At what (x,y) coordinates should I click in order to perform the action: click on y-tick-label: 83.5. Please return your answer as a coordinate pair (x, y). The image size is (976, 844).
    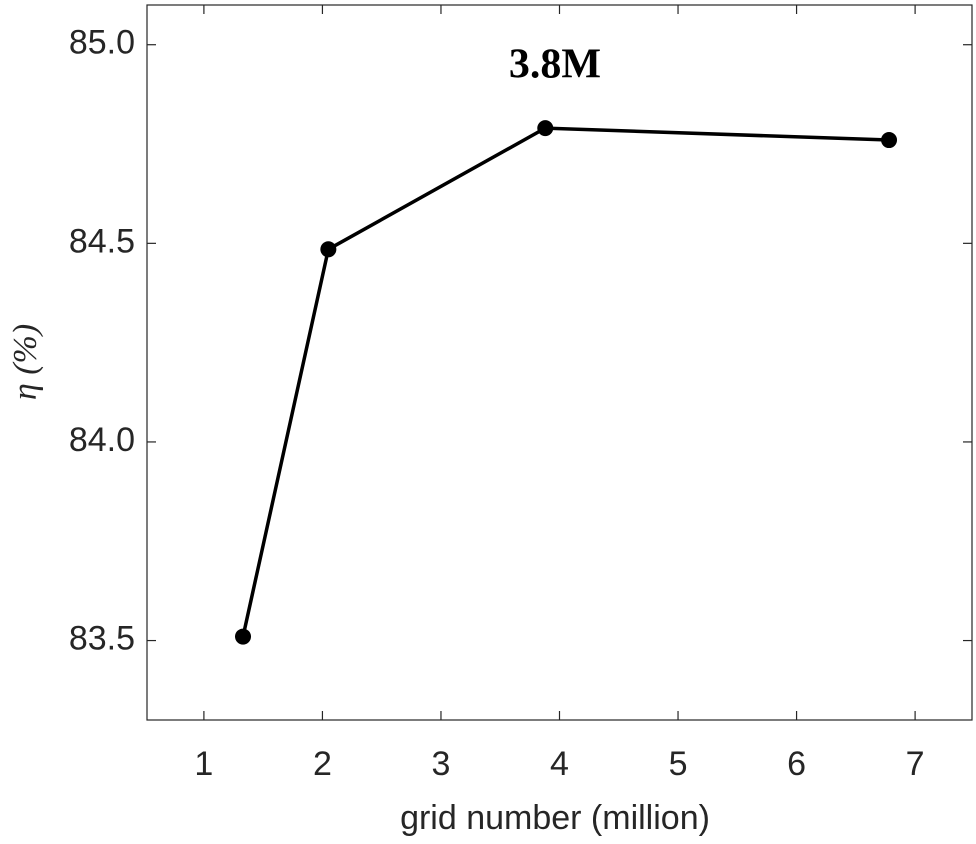
    Looking at the image, I should click on (102, 639).